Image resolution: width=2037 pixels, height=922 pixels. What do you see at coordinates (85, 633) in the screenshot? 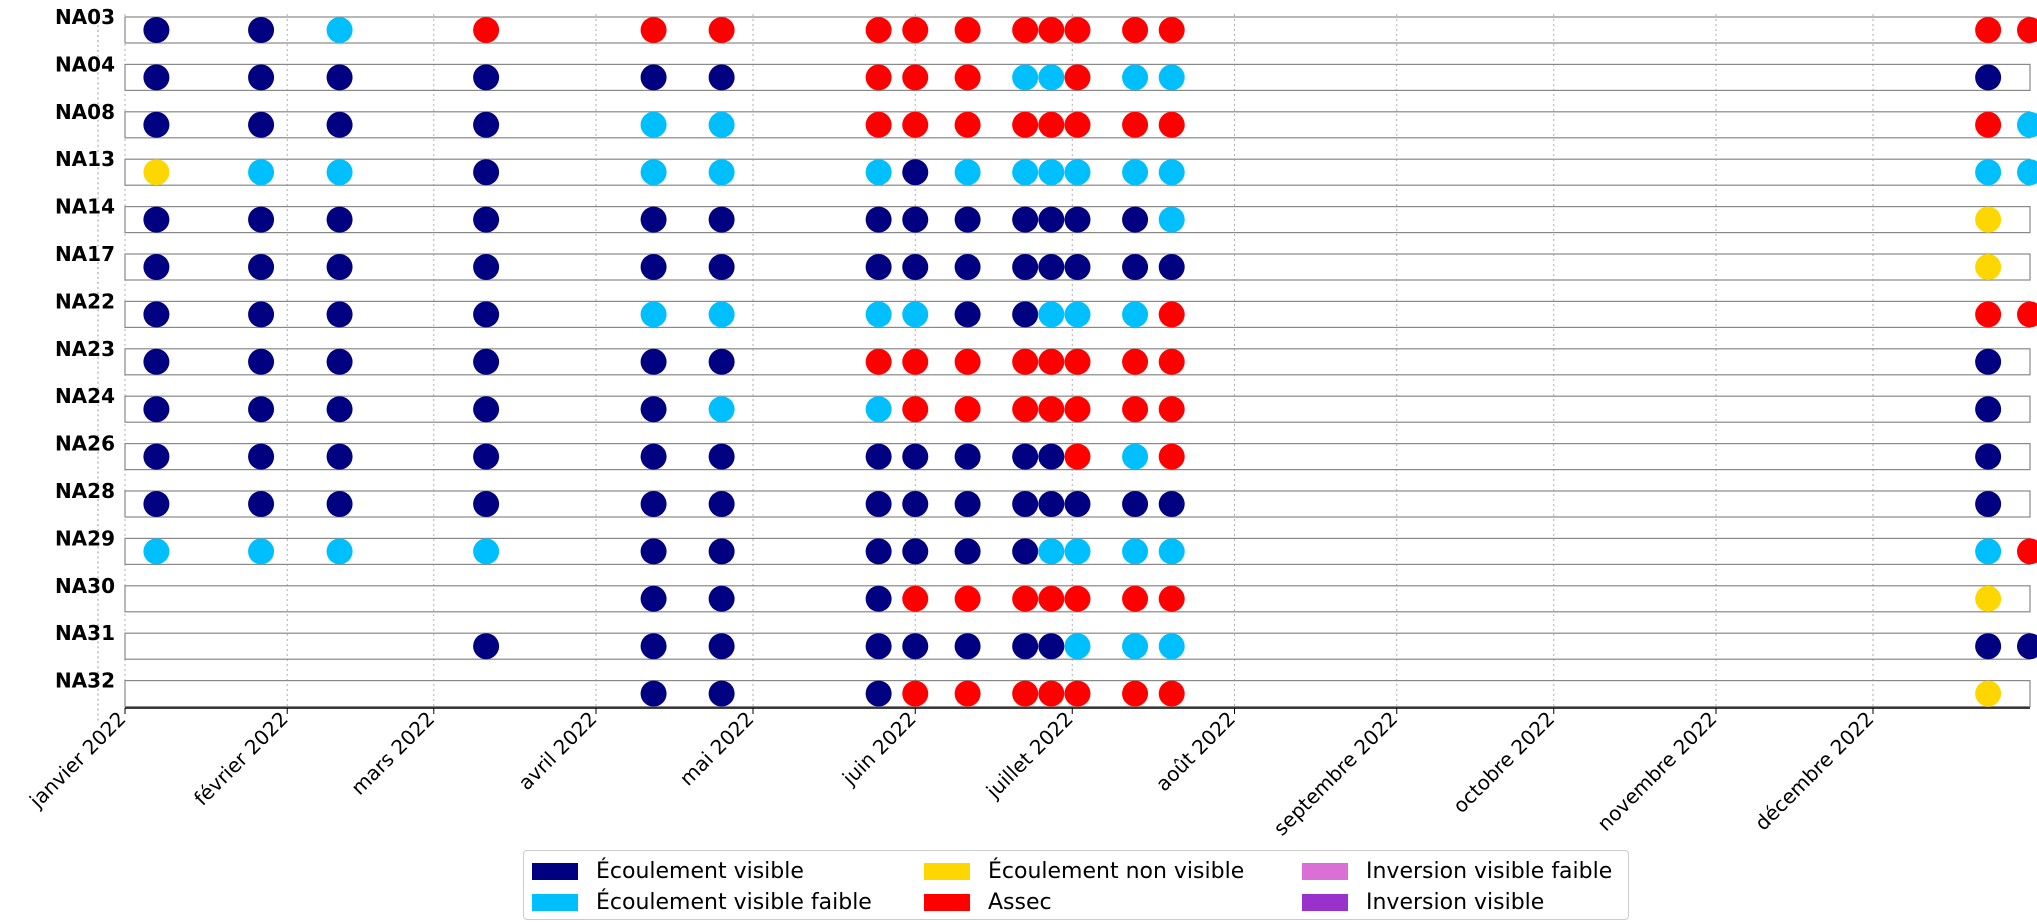
I see `station-label-na31: NA31` at bounding box center [85, 633].